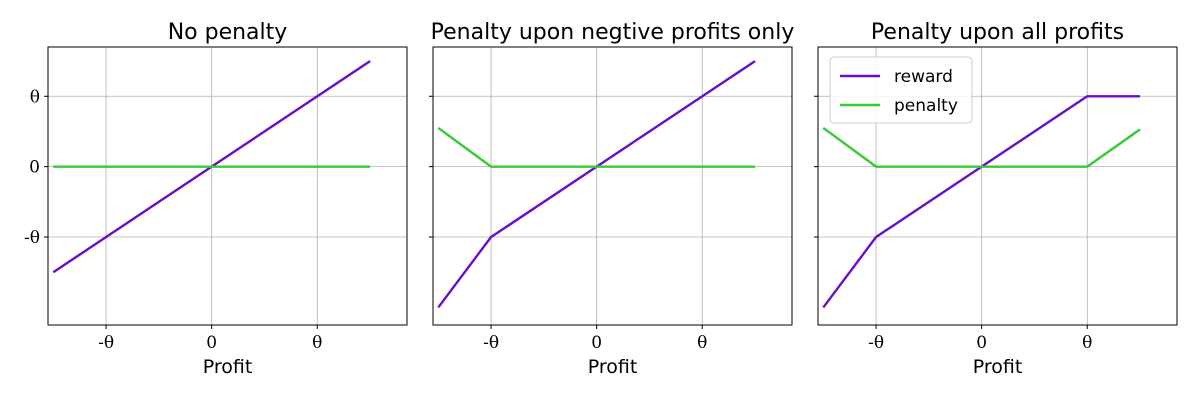 Image resolution: width=1200 pixels, height=400 pixels. What do you see at coordinates (34, 168) in the screenshot?
I see `y-tick-label: 0` at bounding box center [34, 168].